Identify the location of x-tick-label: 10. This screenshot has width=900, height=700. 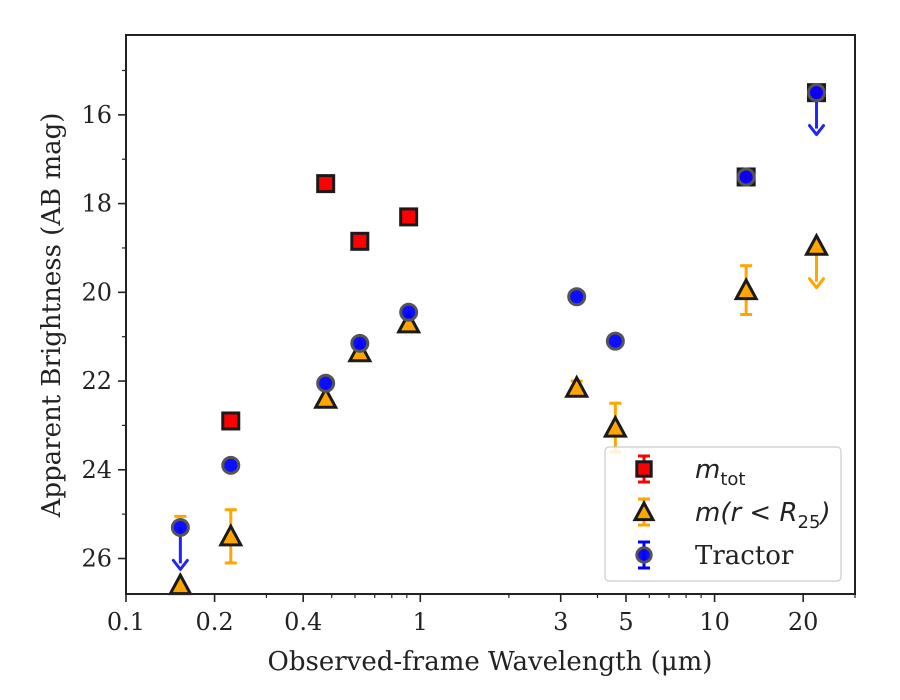
(714, 622).